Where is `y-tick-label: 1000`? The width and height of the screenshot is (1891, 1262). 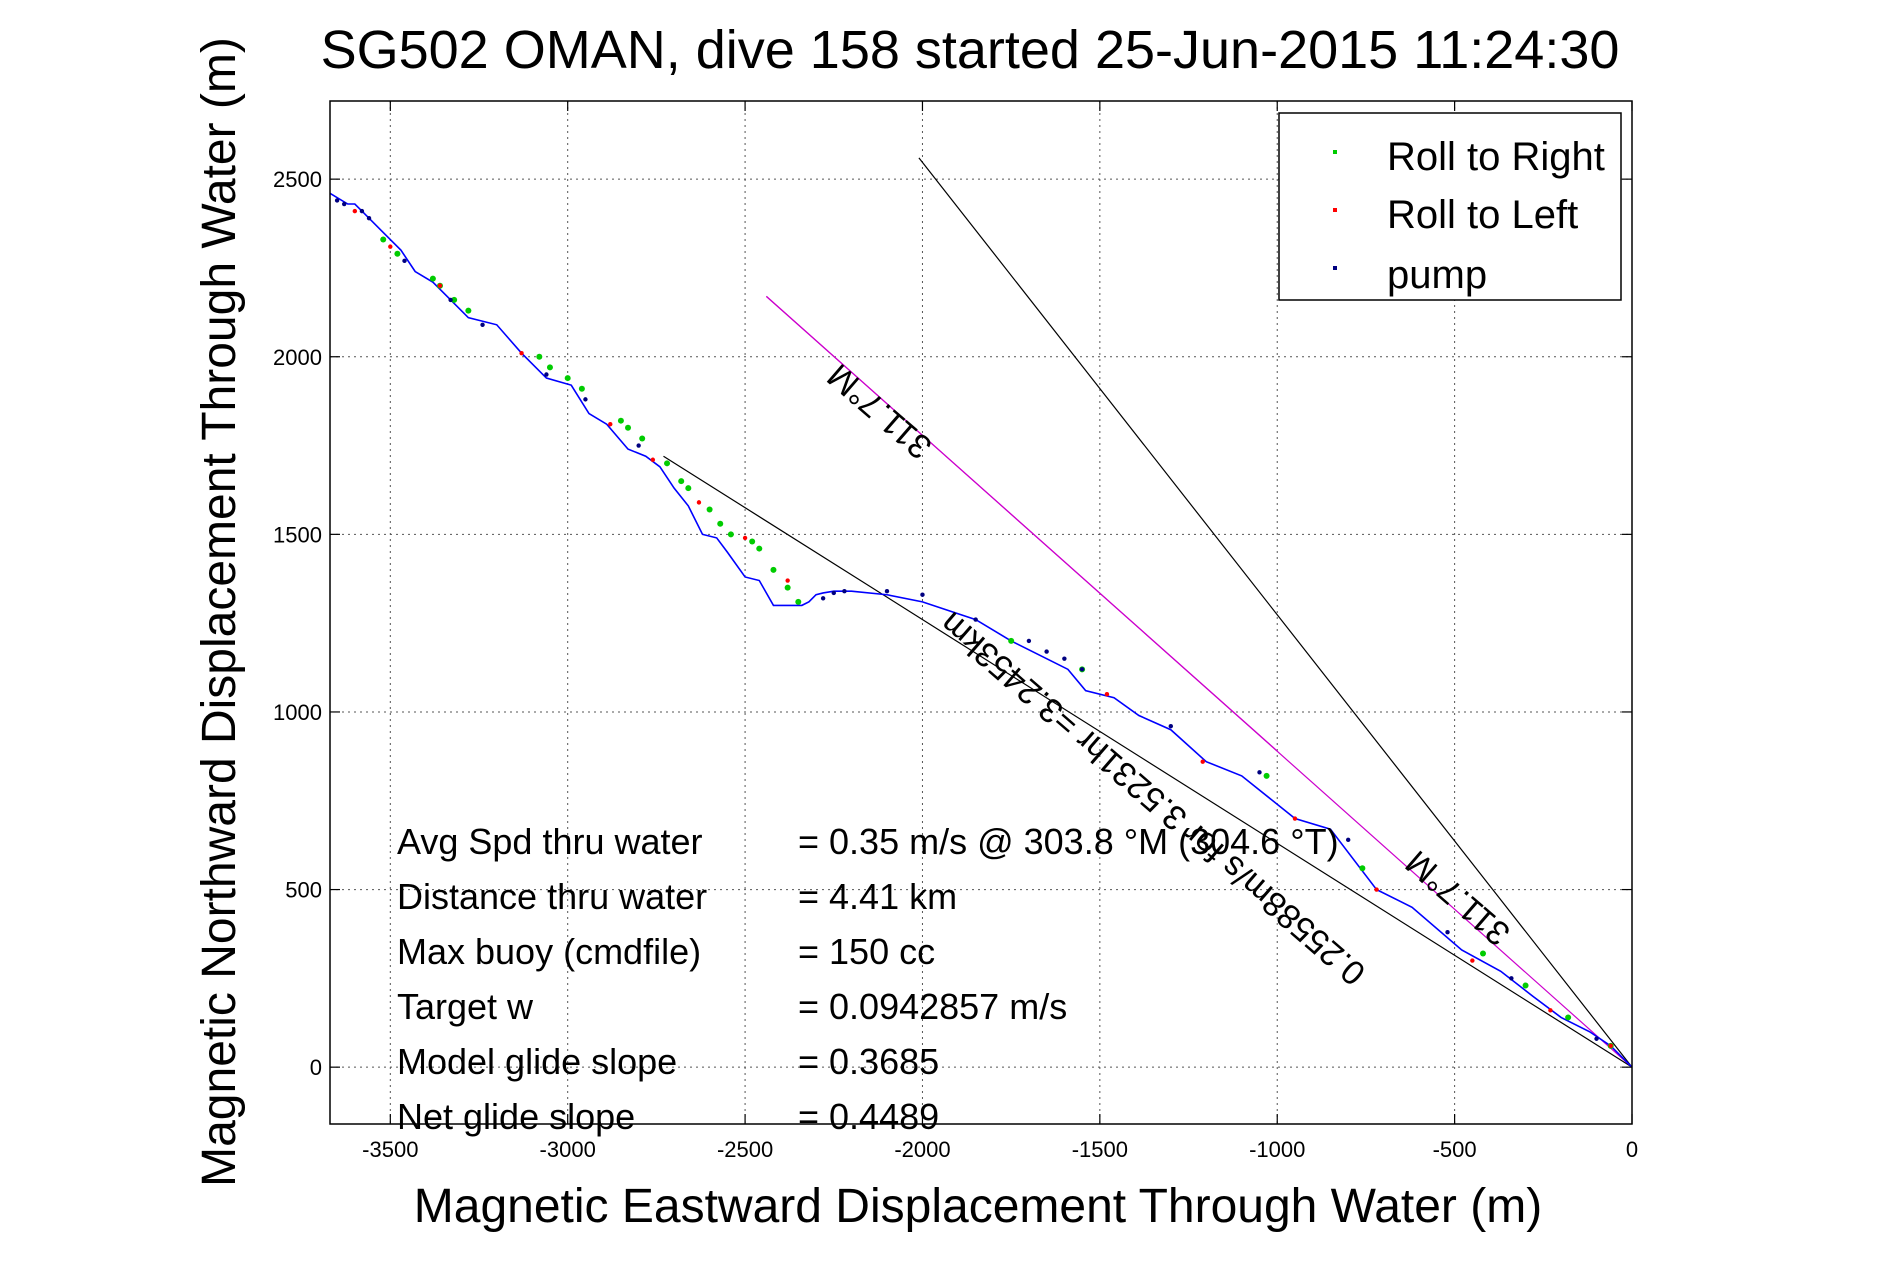
y-tick-label: 1000 is located at coordinates (297, 712).